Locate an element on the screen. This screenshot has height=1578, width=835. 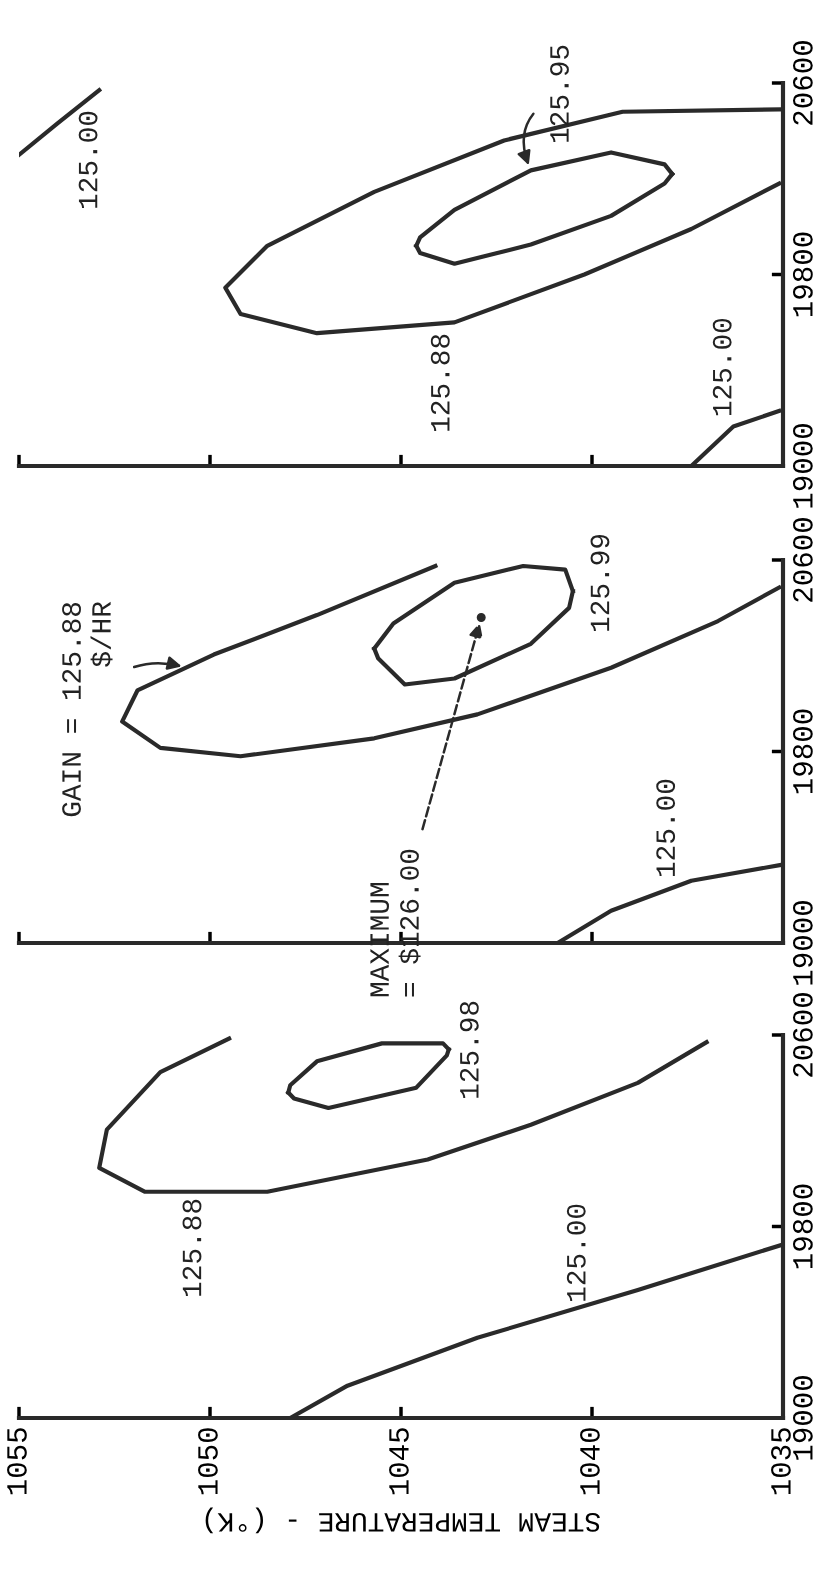
annotation: 125.98 is located at coordinates (469, 1049).